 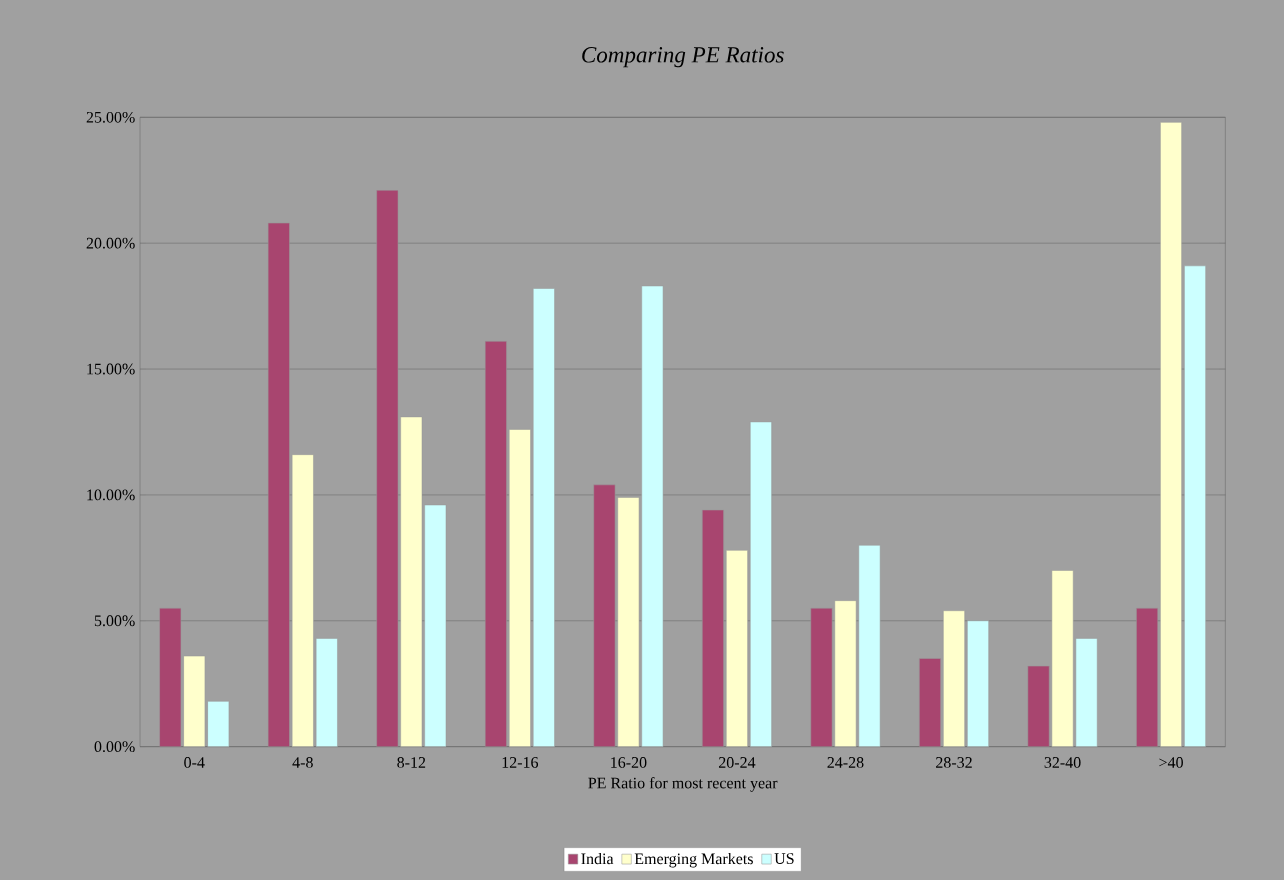 I want to click on x-tick-label: 28-32, so click(x=954, y=762).